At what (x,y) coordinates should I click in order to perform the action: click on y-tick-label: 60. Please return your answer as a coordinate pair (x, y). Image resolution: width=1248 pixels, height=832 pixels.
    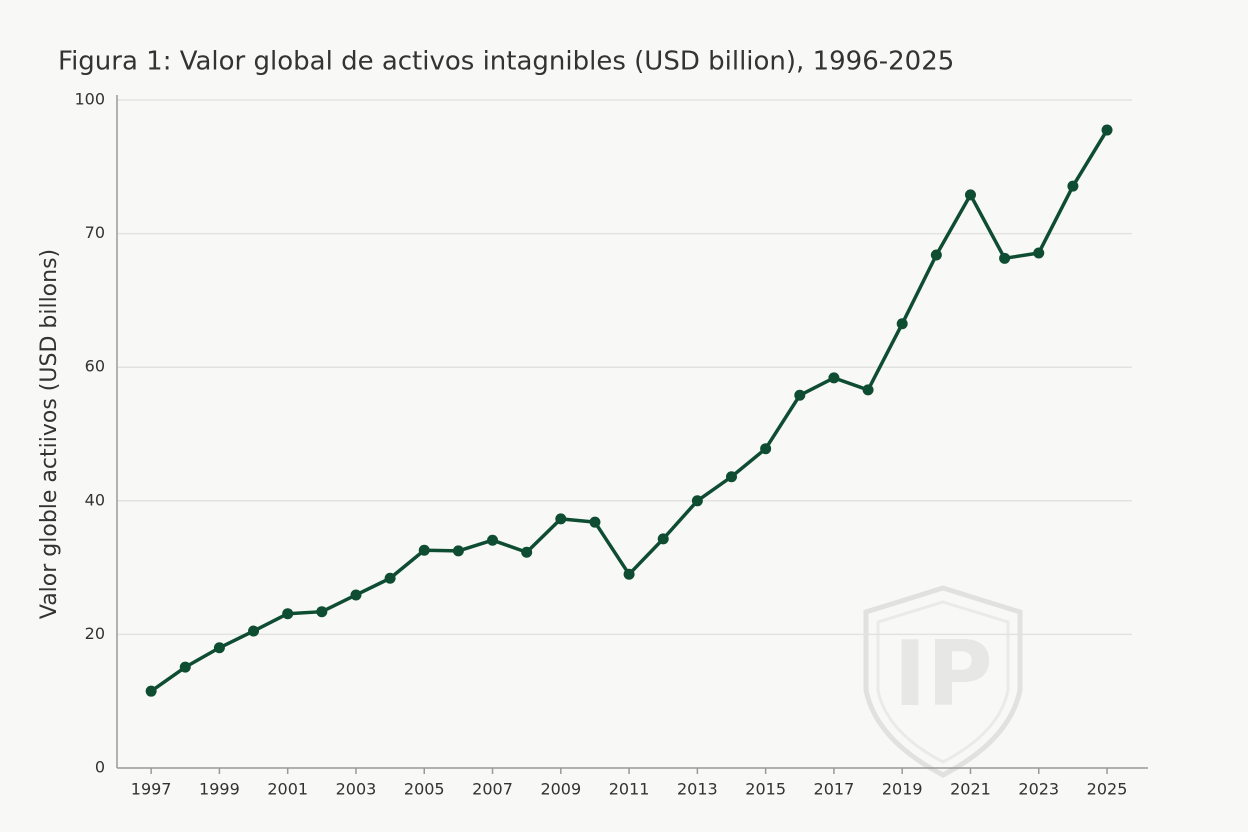
    Looking at the image, I should click on (95, 366).